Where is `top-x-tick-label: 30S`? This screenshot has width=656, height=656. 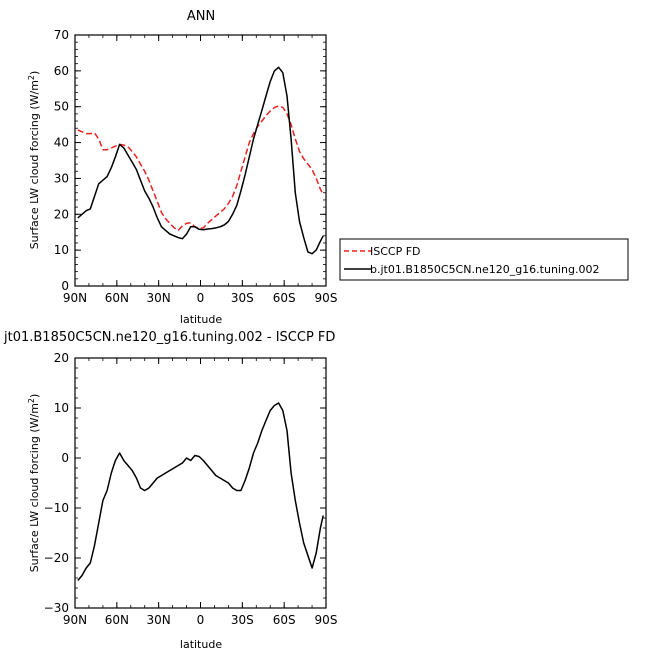 top-x-tick-label: 30S is located at coordinates (242, 298).